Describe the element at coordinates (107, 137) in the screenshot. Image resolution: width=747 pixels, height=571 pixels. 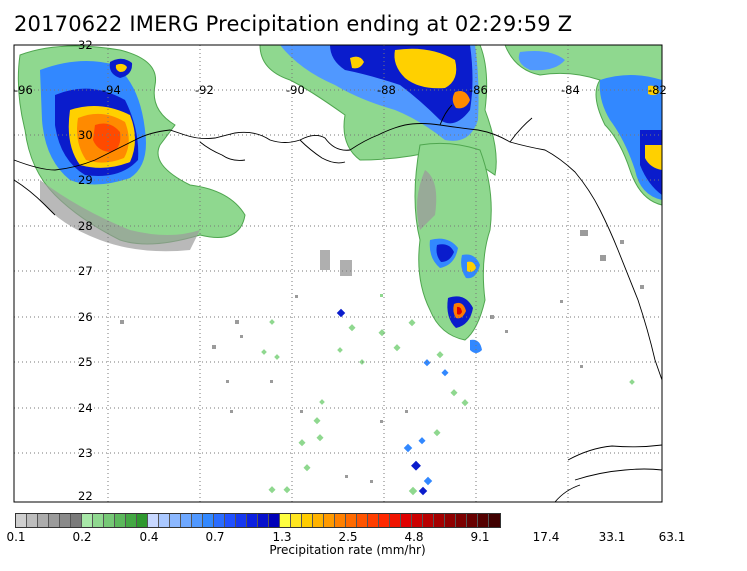
I see `precip-red-west` at that location.